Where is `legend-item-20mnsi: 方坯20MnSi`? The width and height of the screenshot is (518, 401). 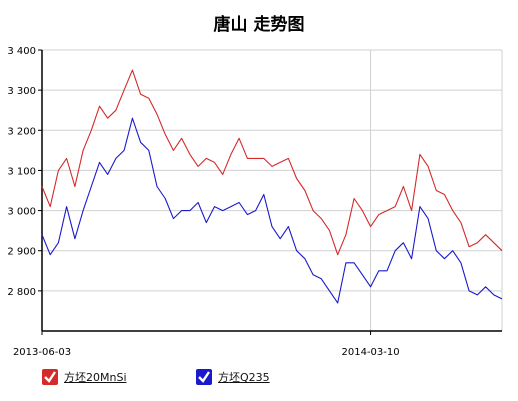 legend-item-20mnsi: 方坯20MnSi is located at coordinates (84, 377).